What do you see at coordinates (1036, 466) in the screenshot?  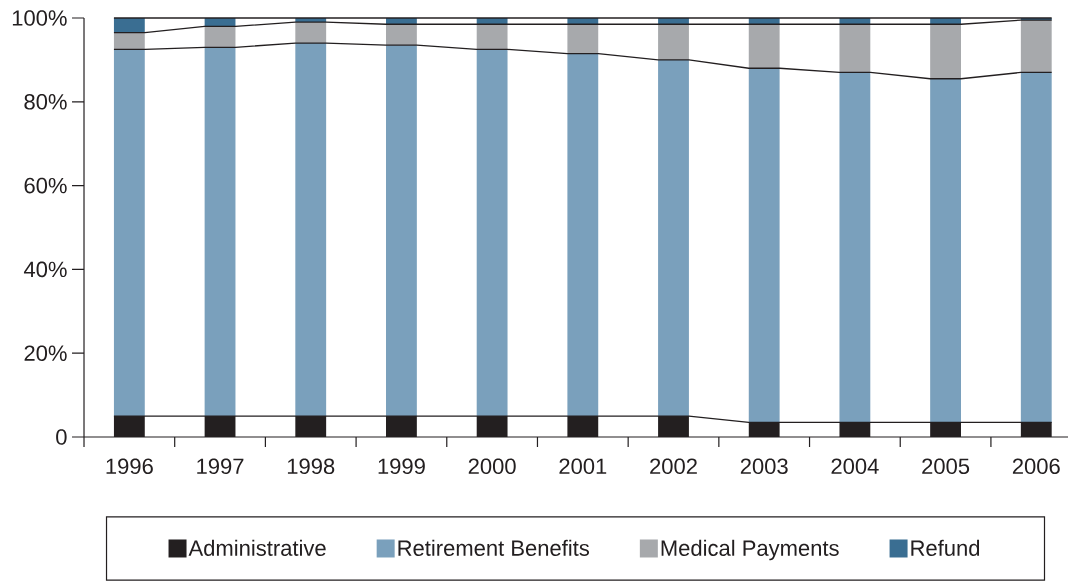 I see `x-tick-label: 2006` at bounding box center [1036, 466].